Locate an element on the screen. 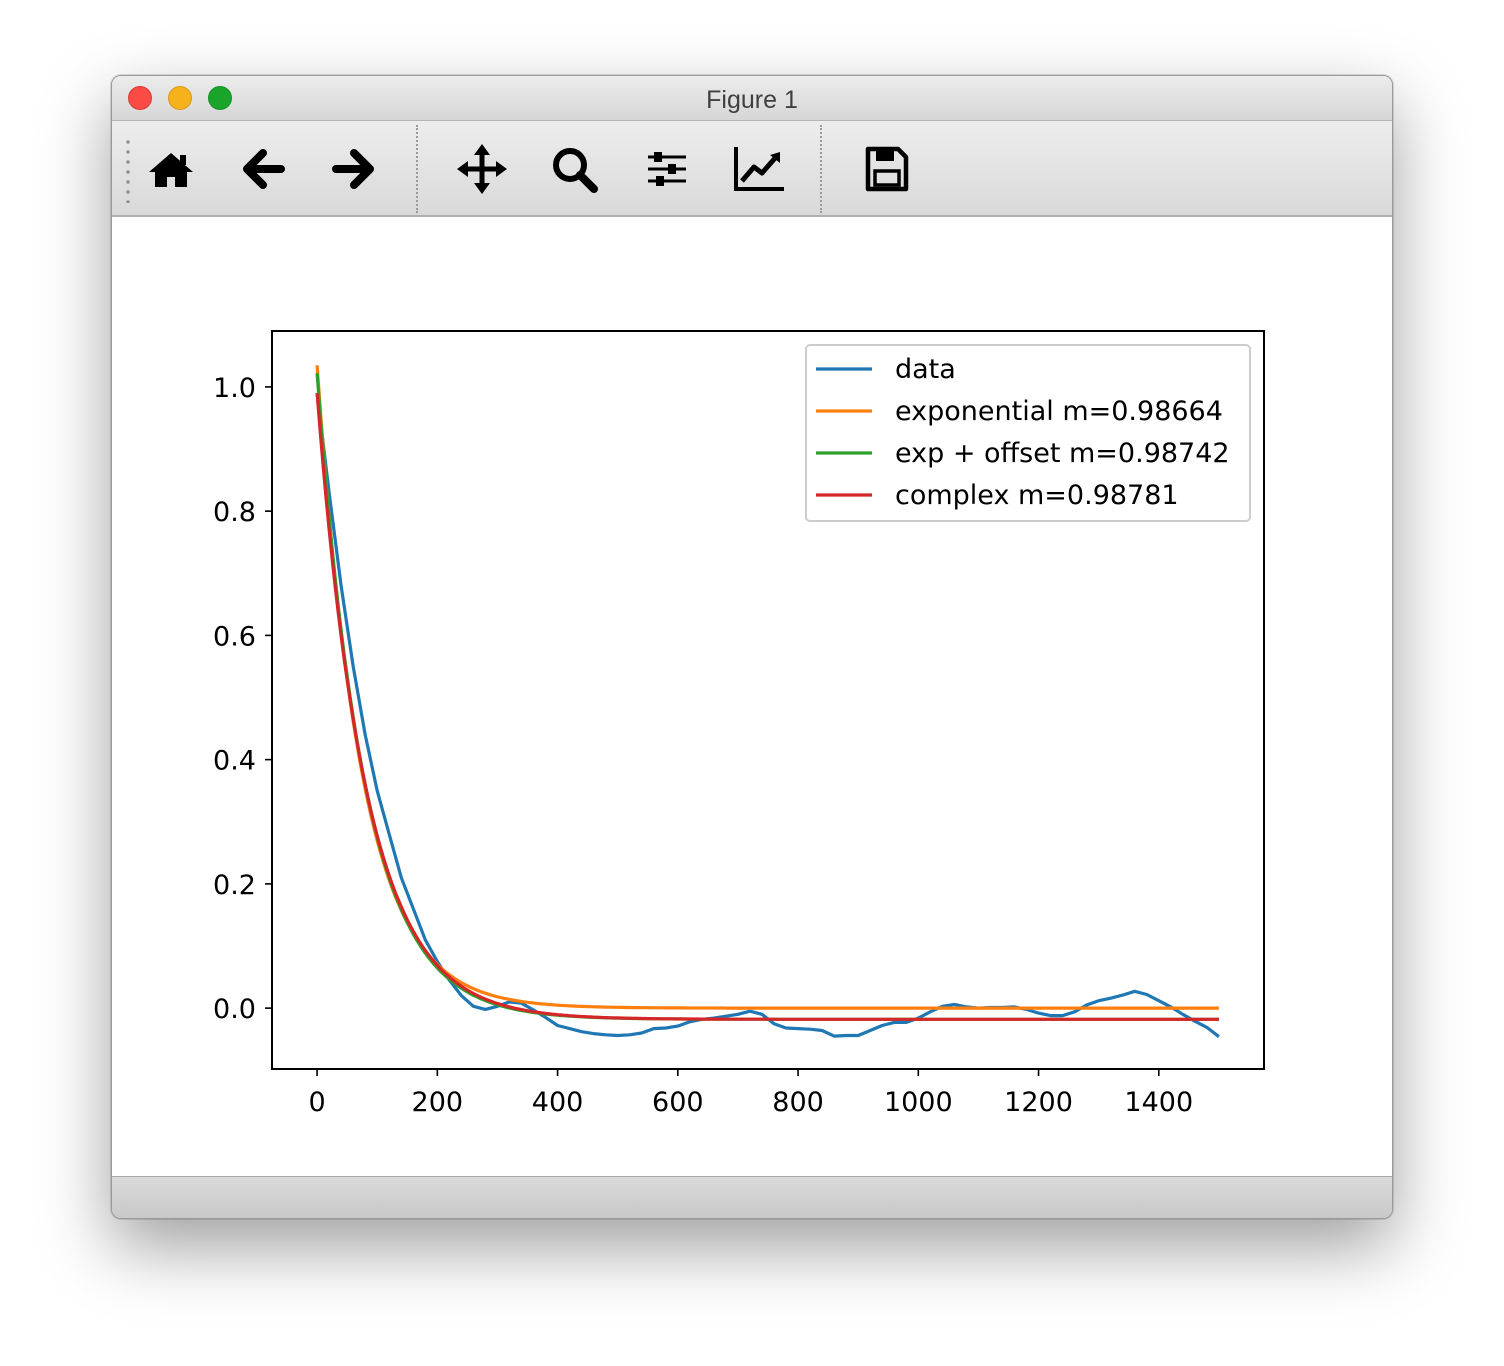  y-tick-label: 0.6 is located at coordinates (234, 636).